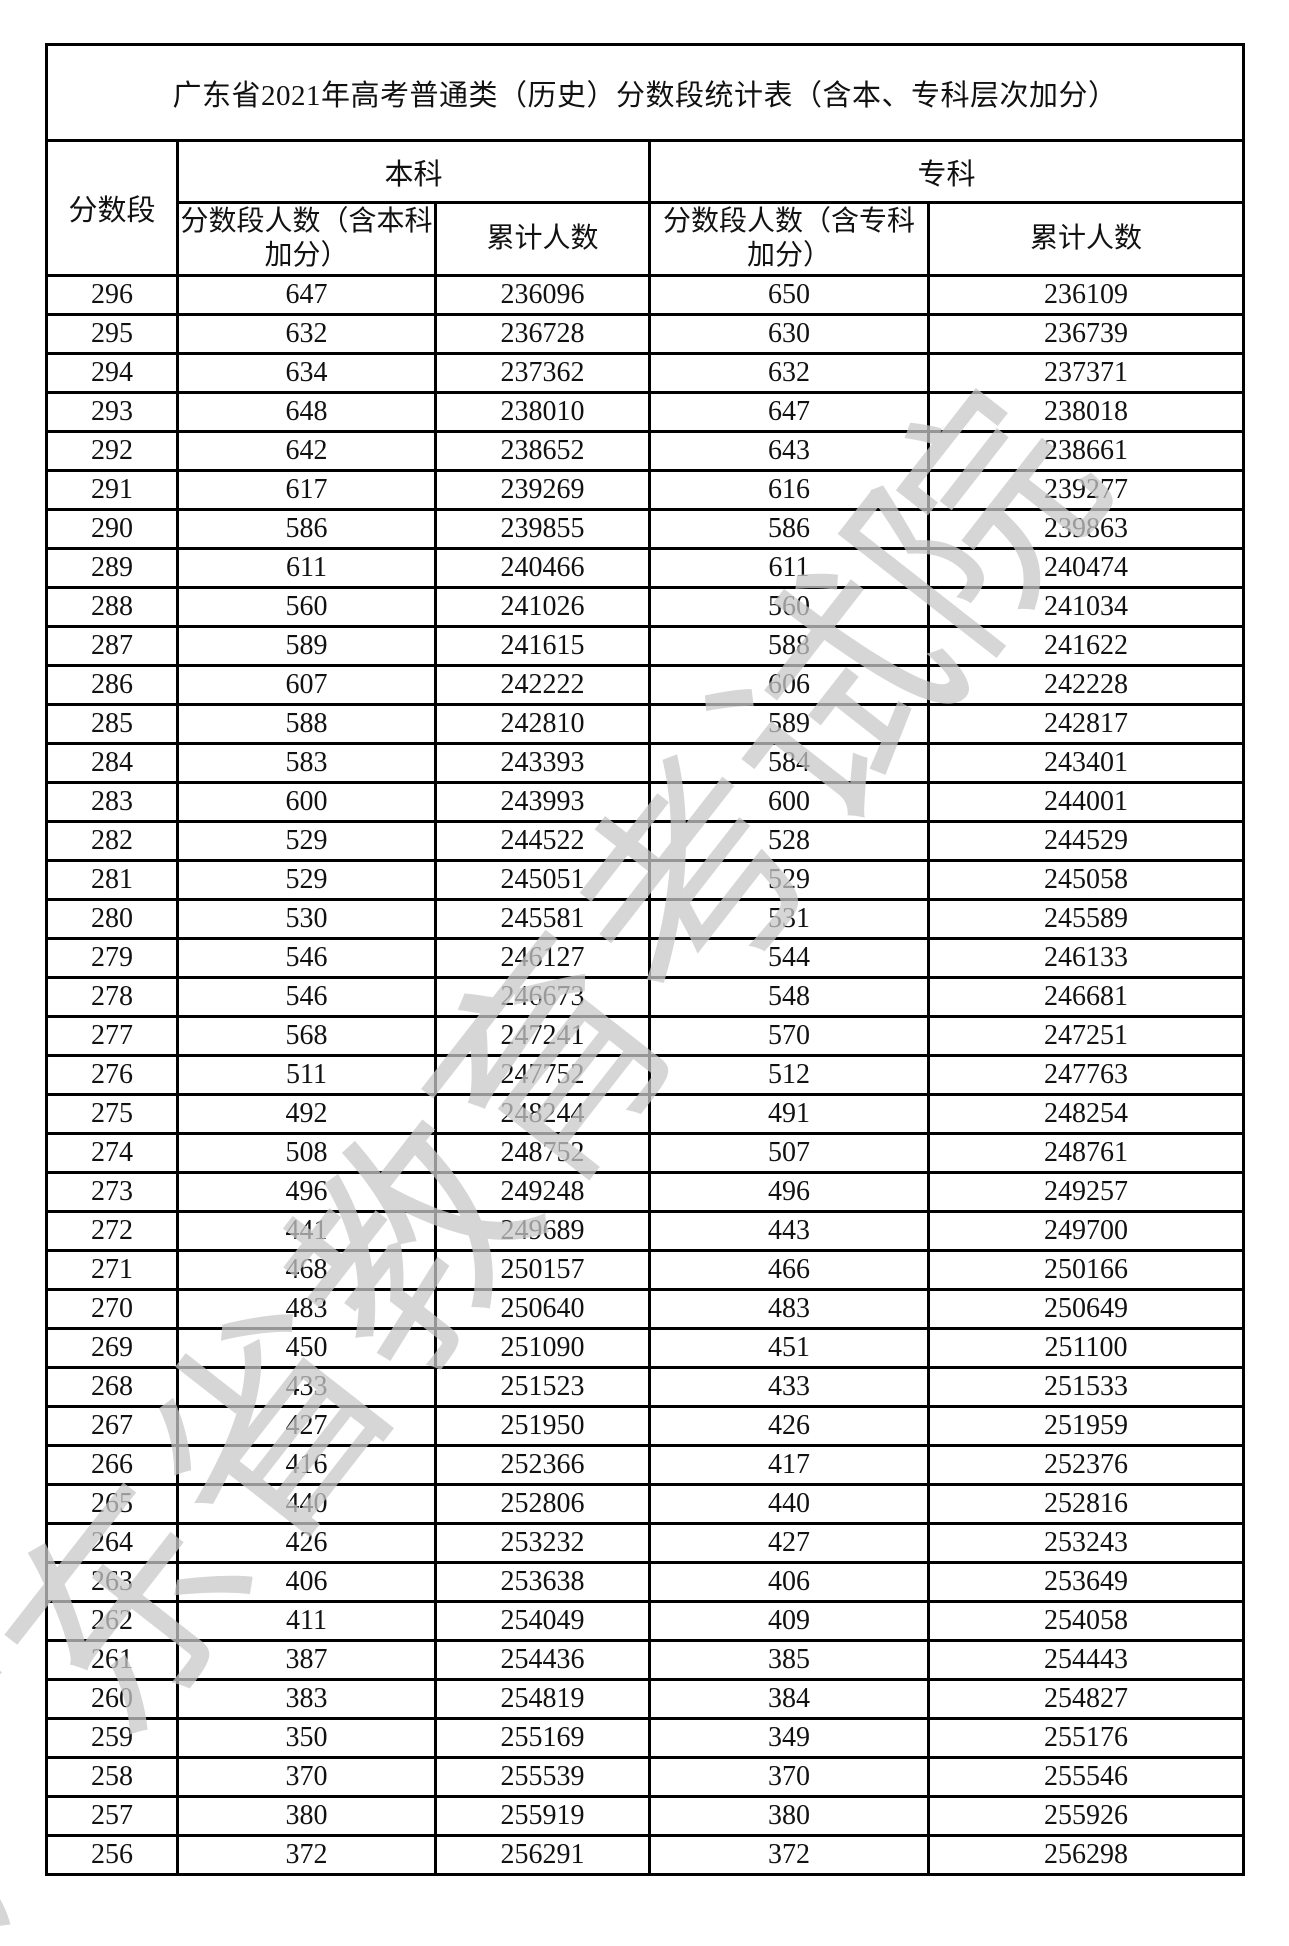 This screenshot has width=1289, height=1946. Describe the element at coordinates (306, 1231) in the screenshot. I see `benke-count-cell: 441` at that location.